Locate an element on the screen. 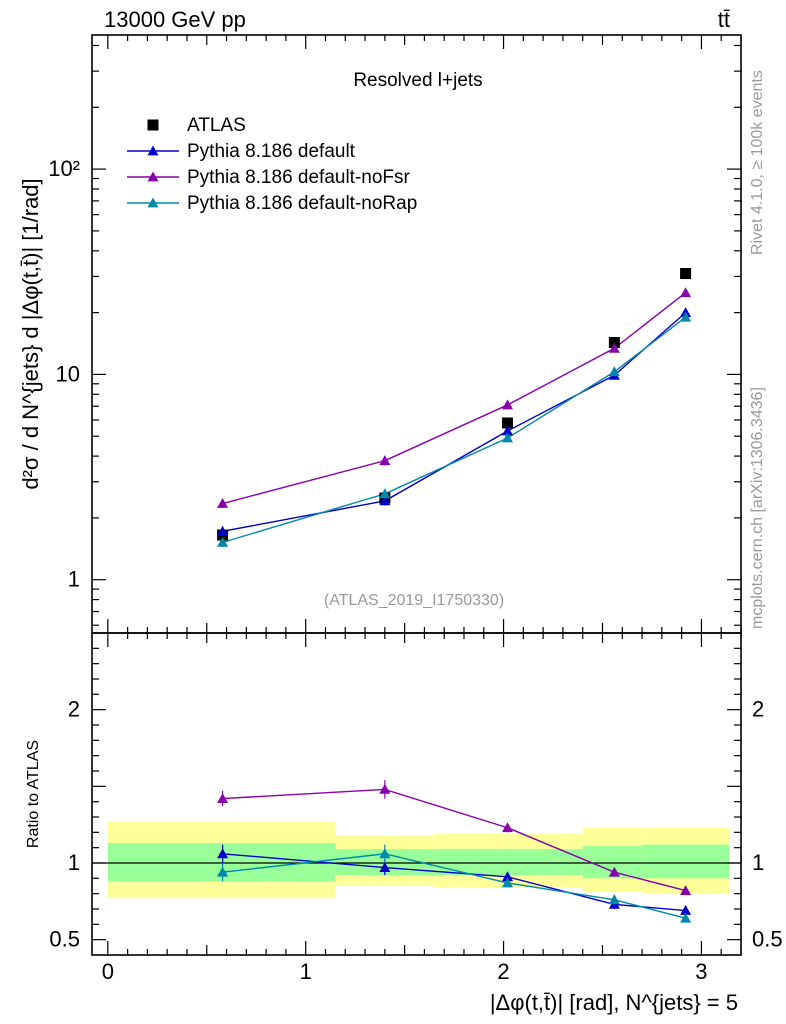  main-marker-s2-p2 is located at coordinates (508, 404).